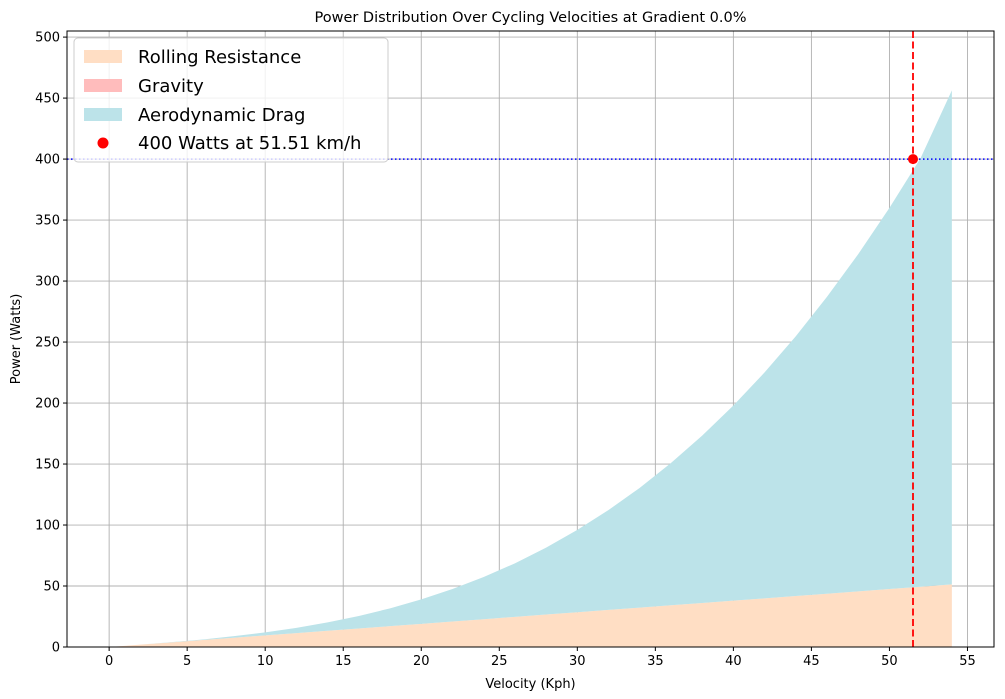 The width and height of the screenshot is (1005, 699). Describe the element at coordinates (249, 143) in the screenshot. I see `legend-label-marker: 400 Watts at 51.51 km/h` at that location.